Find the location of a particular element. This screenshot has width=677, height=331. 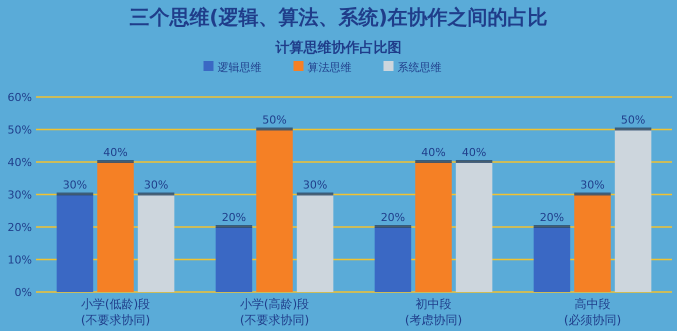

y-tick-label: 0% is located at coordinates (23, 292).